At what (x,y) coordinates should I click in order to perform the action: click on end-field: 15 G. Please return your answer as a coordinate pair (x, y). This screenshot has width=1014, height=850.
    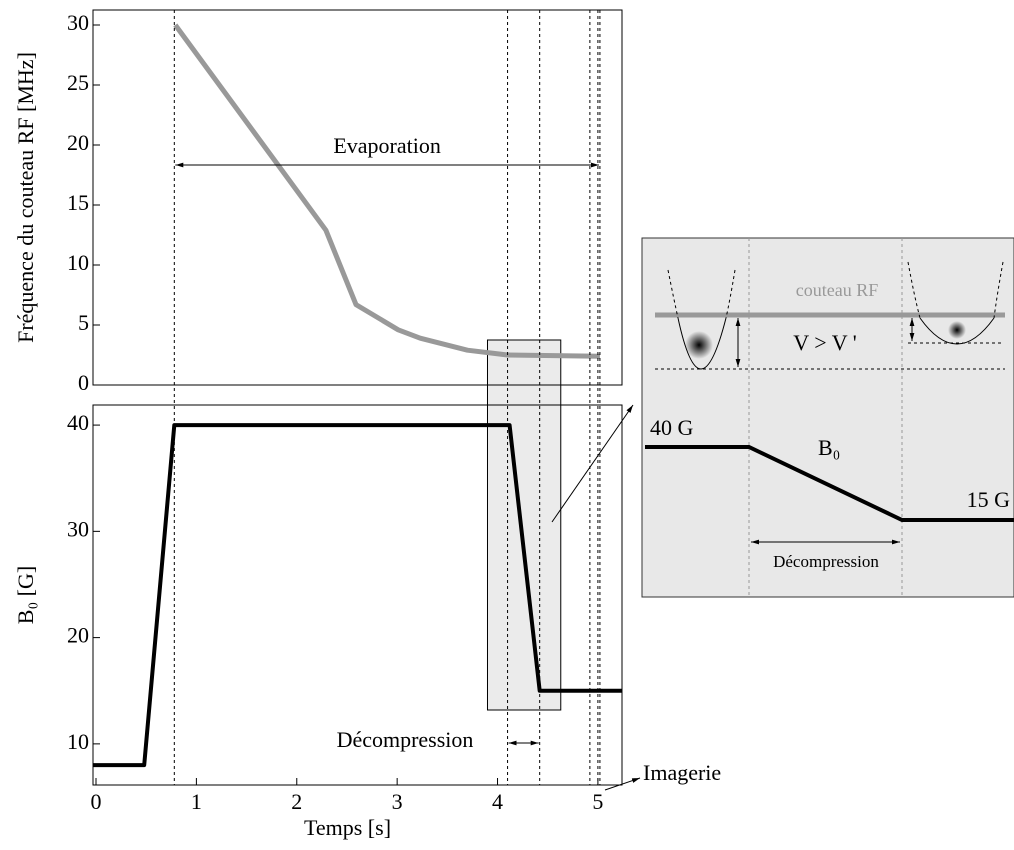
    Looking at the image, I should click on (989, 499).